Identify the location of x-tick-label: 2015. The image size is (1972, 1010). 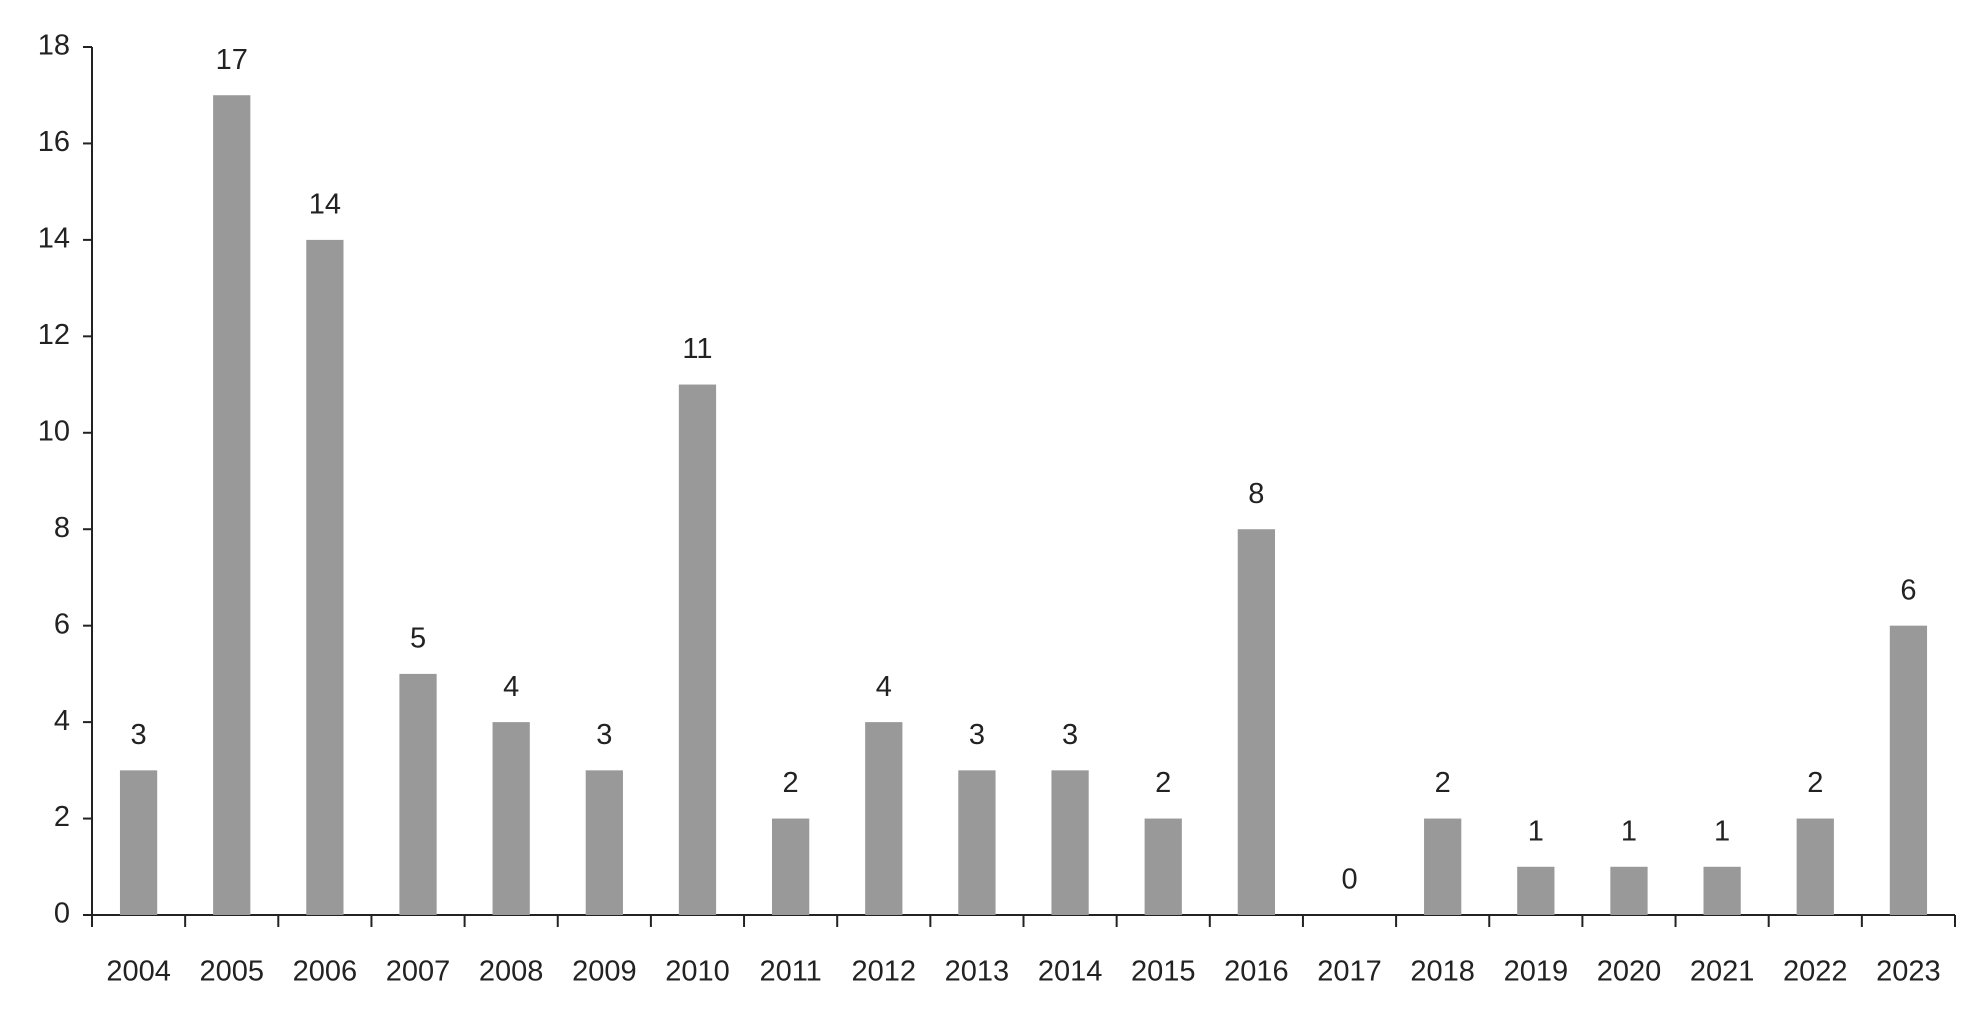
(1163, 972).